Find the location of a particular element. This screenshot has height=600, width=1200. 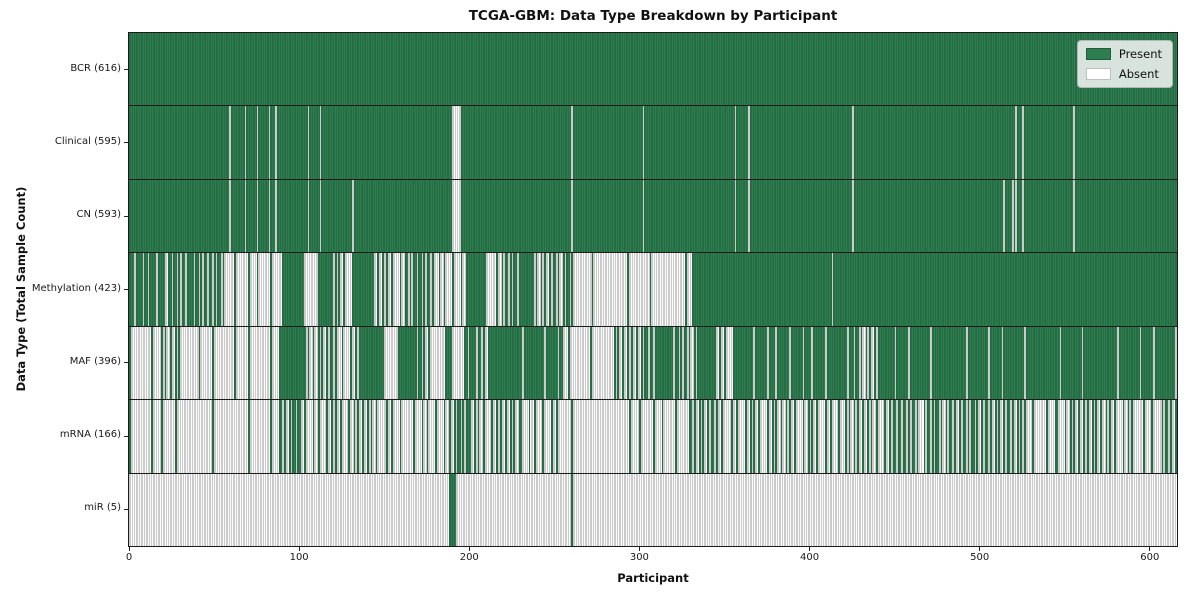

x-tick-mark is located at coordinates (299, 549).